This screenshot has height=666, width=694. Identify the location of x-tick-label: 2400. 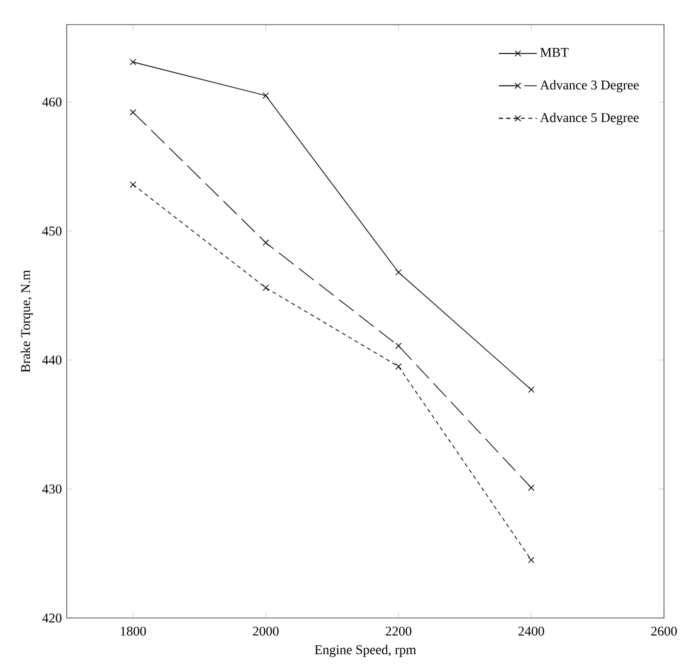
(531, 631).